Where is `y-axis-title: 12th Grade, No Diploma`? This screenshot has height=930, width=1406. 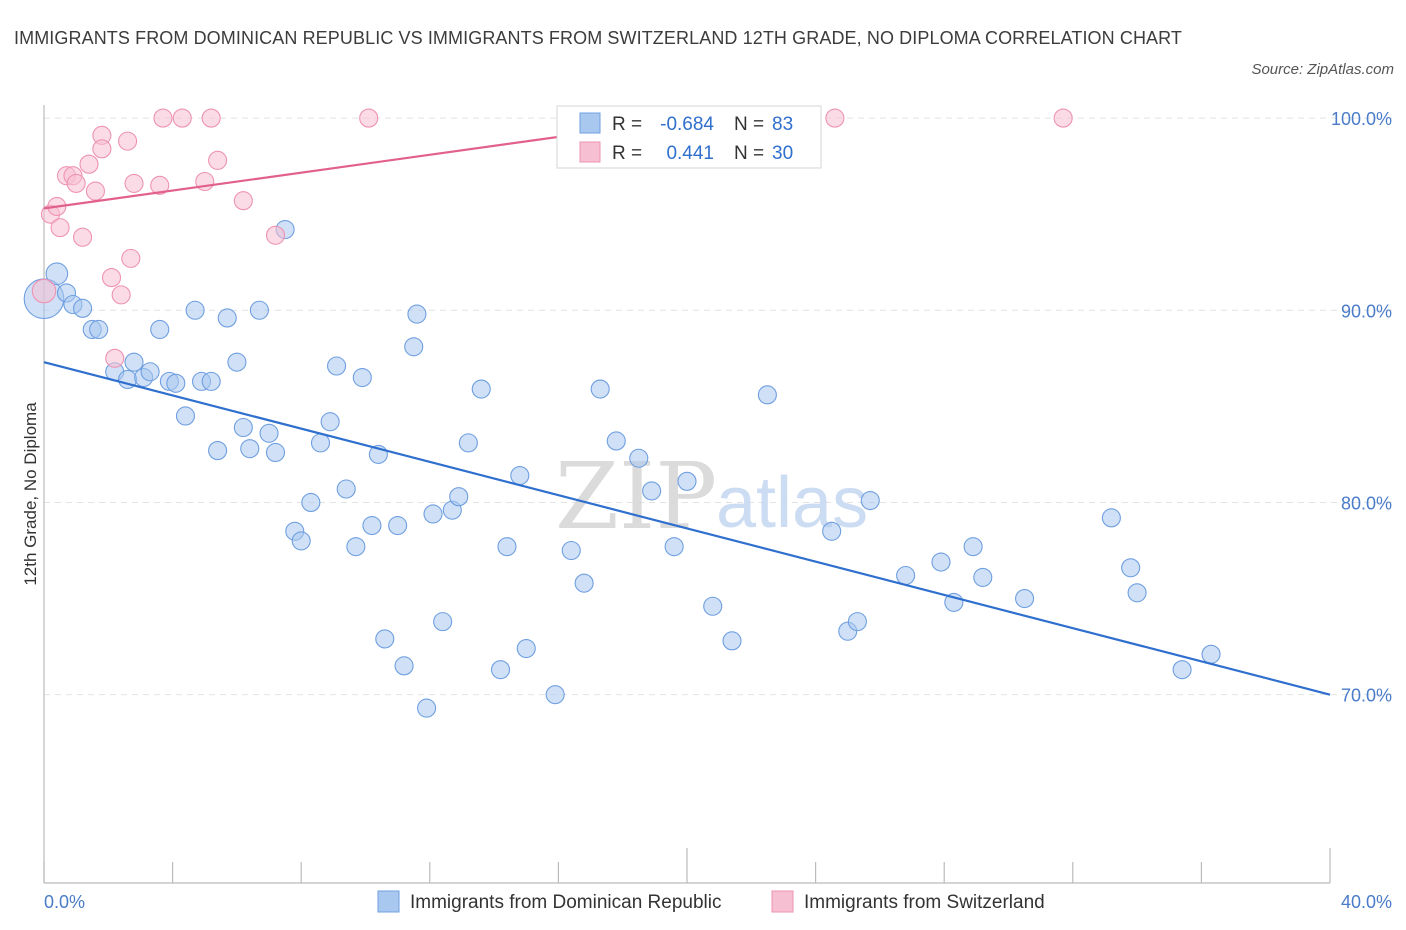
y-axis-title: 12th Grade, No Diploma is located at coordinates (30, 494).